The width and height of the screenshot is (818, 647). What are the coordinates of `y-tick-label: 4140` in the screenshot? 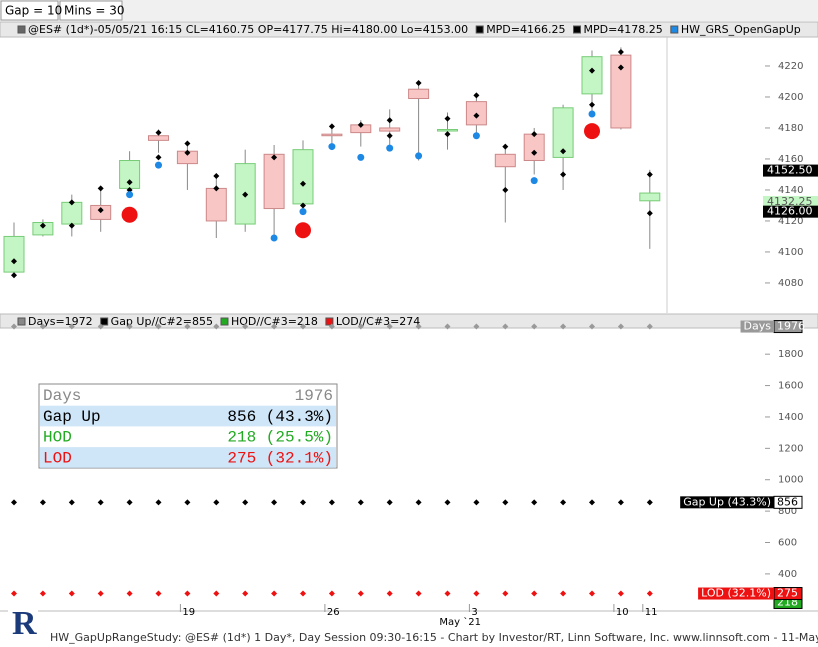 It's located at (790, 190).